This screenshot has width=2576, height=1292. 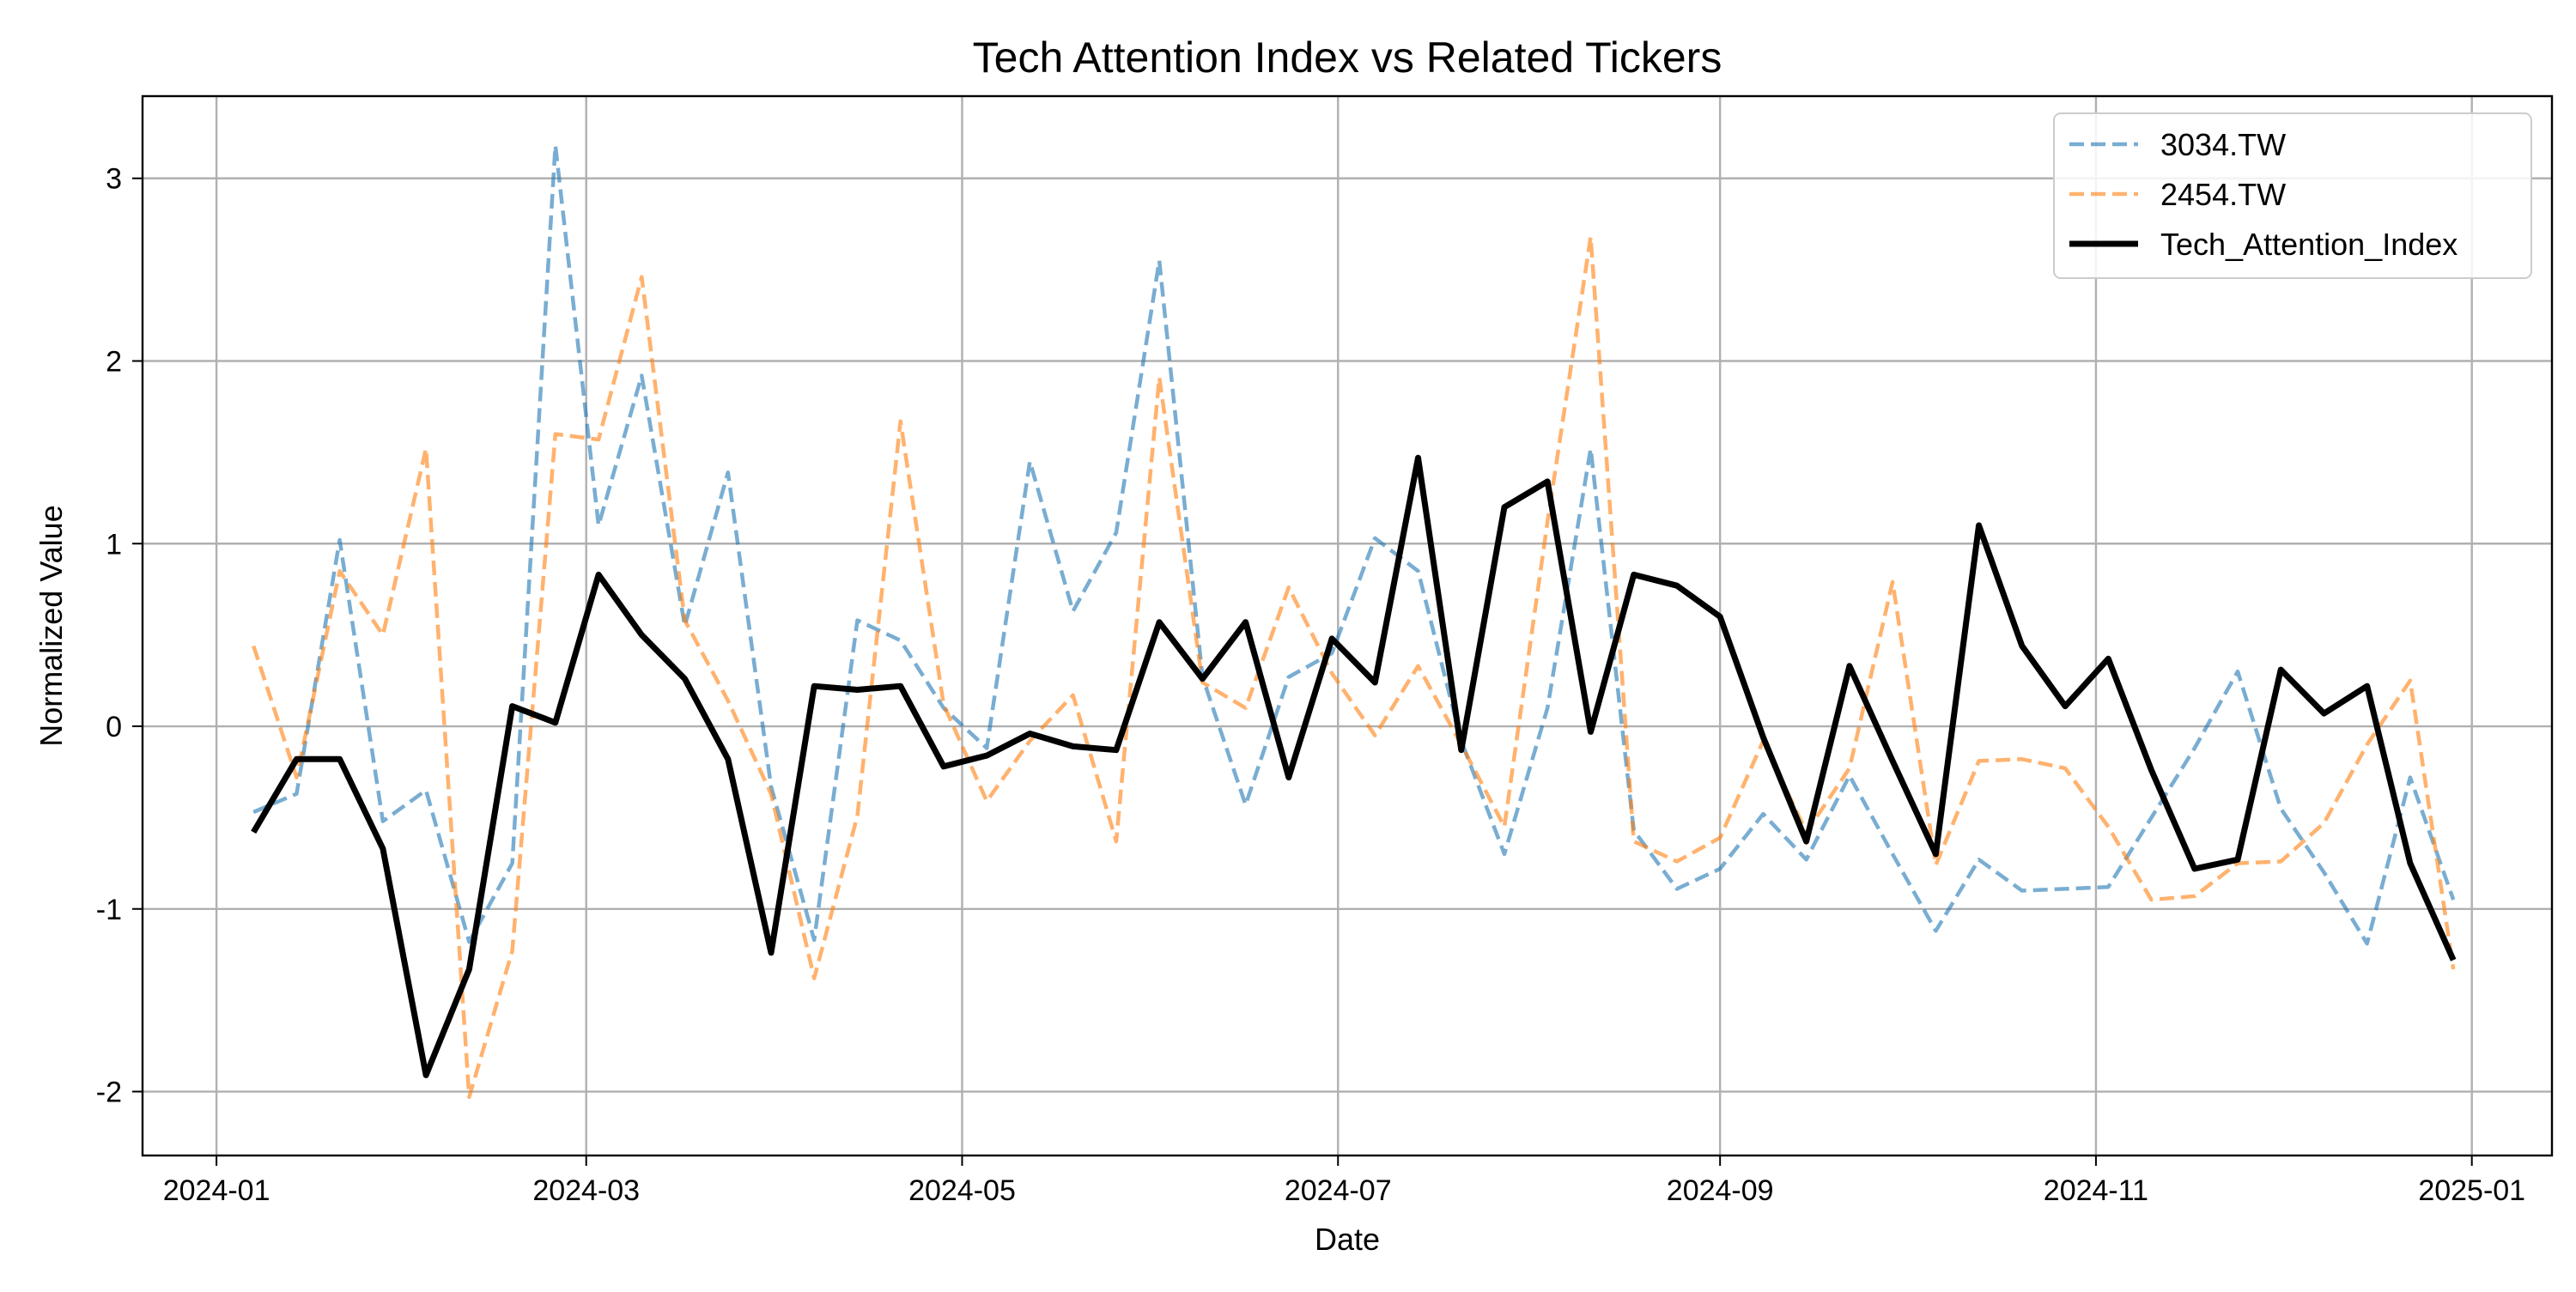 I want to click on chart-title: Tech Attention Index vs Related Tickers, so click(x=1347, y=57).